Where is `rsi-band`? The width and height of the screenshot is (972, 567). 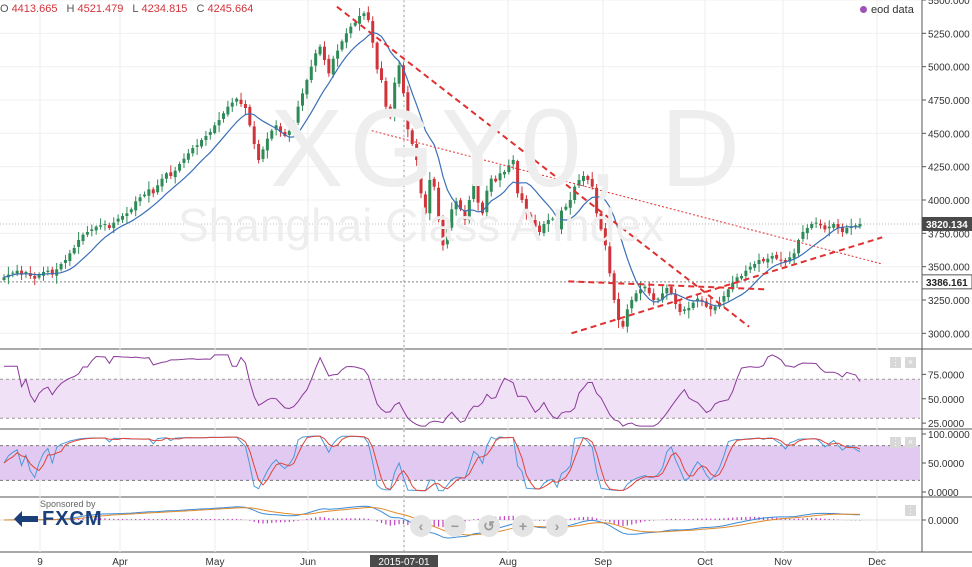
rsi-band is located at coordinates (460, 399).